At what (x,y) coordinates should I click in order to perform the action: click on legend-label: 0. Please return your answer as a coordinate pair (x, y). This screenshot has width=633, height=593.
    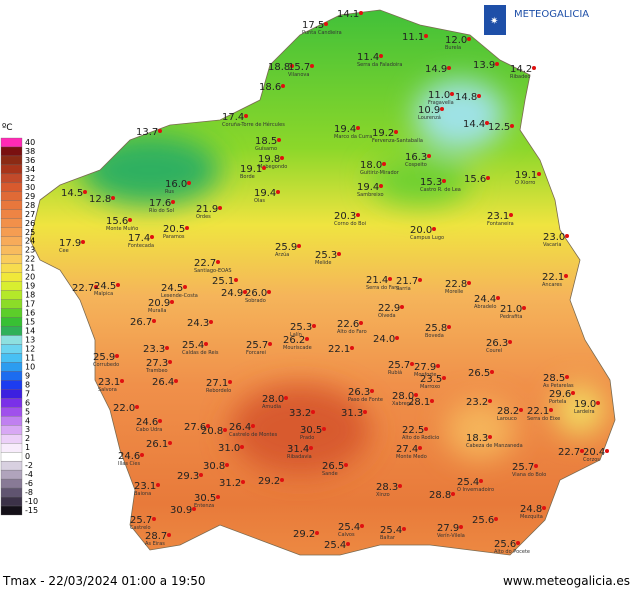
    Looking at the image, I should click on (27, 456).